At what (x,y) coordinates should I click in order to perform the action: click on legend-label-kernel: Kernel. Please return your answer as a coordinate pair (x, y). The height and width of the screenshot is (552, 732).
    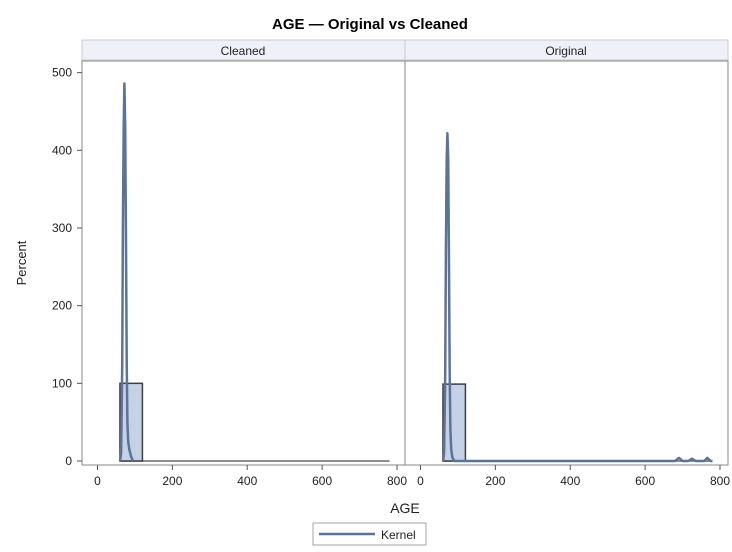
    Looking at the image, I should click on (398, 535).